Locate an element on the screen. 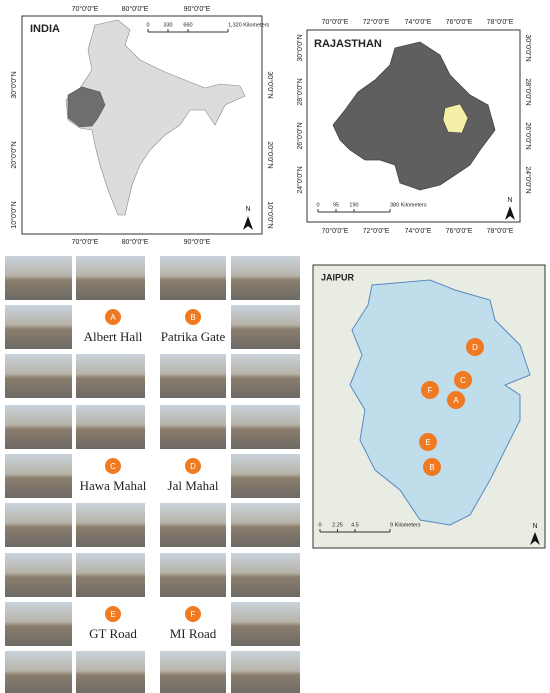 This screenshot has height=693, width=550. scale-label: 2.25 is located at coordinates (337, 525).